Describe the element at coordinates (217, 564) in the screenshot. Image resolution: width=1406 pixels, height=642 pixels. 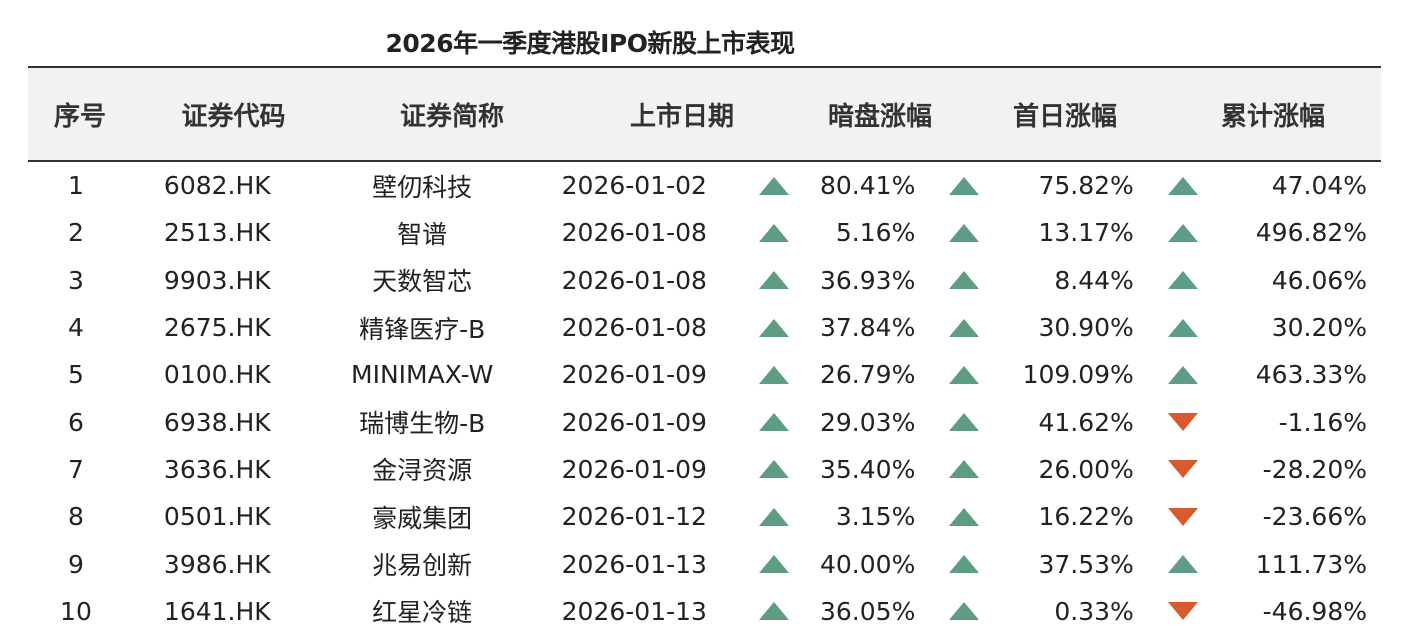
I see `cell-code: 3986.HK` at that location.